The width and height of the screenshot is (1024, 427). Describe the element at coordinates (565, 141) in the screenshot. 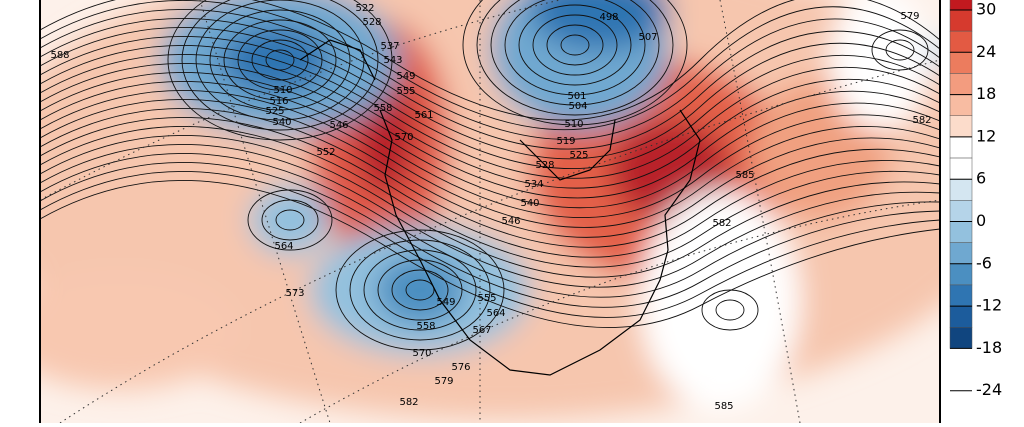

I see `contour-label: 519` at that location.